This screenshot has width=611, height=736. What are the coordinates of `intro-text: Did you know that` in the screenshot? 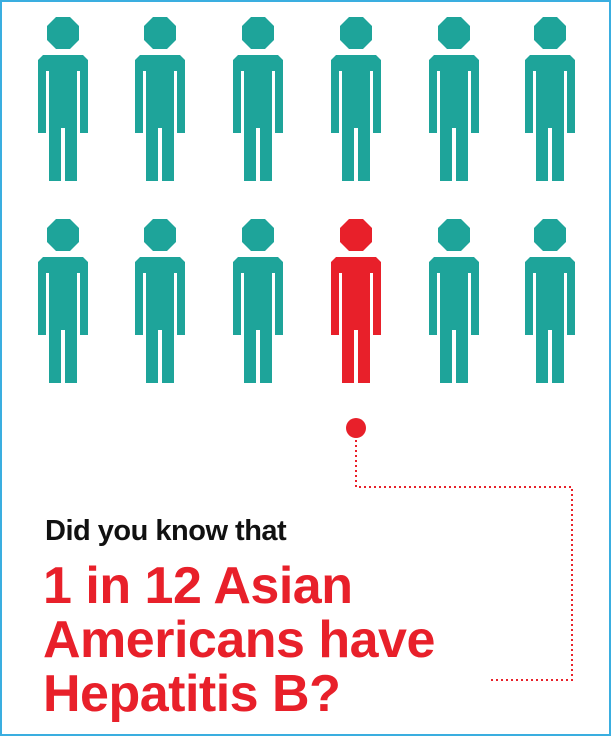 It's located at (166, 531).